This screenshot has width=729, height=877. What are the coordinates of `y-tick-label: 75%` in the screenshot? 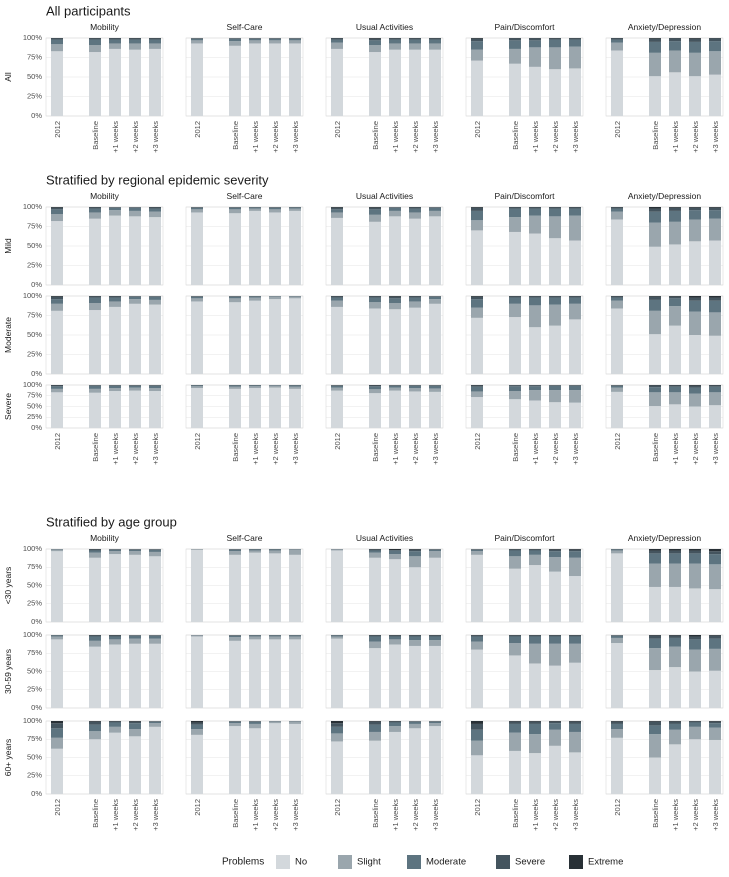 It's located at (34, 738).